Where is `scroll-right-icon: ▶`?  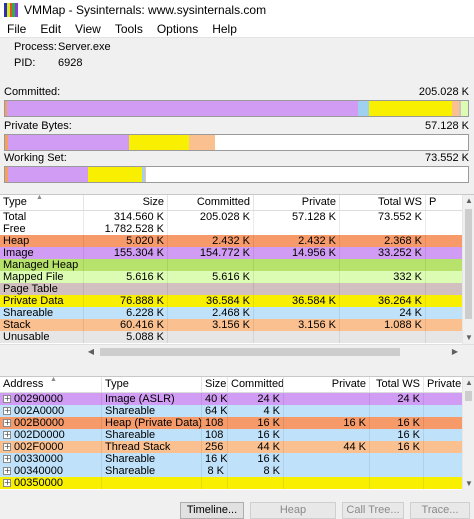 scroll-right-icon: ▶ is located at coordinates (455, 351).